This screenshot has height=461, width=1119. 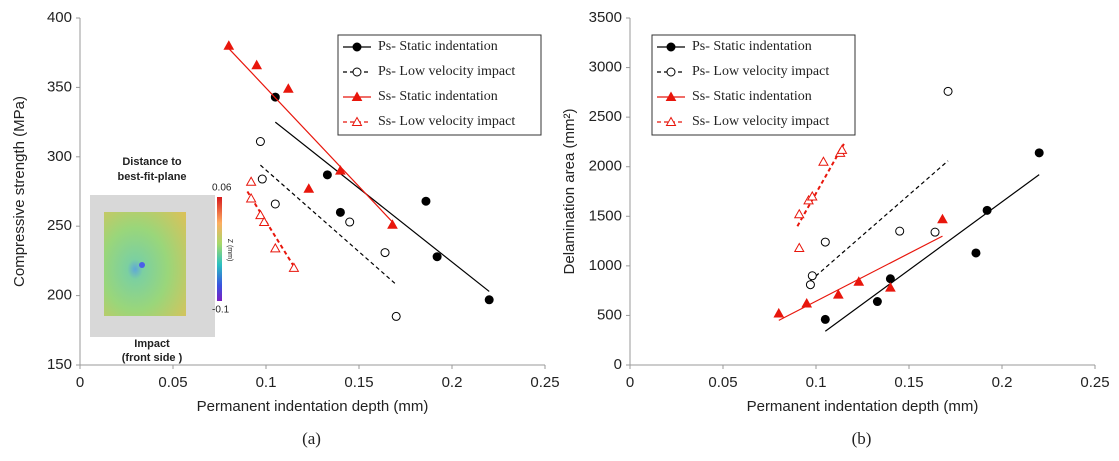 I want to click on y-tick-label: 200, so click(x=59, y=295).